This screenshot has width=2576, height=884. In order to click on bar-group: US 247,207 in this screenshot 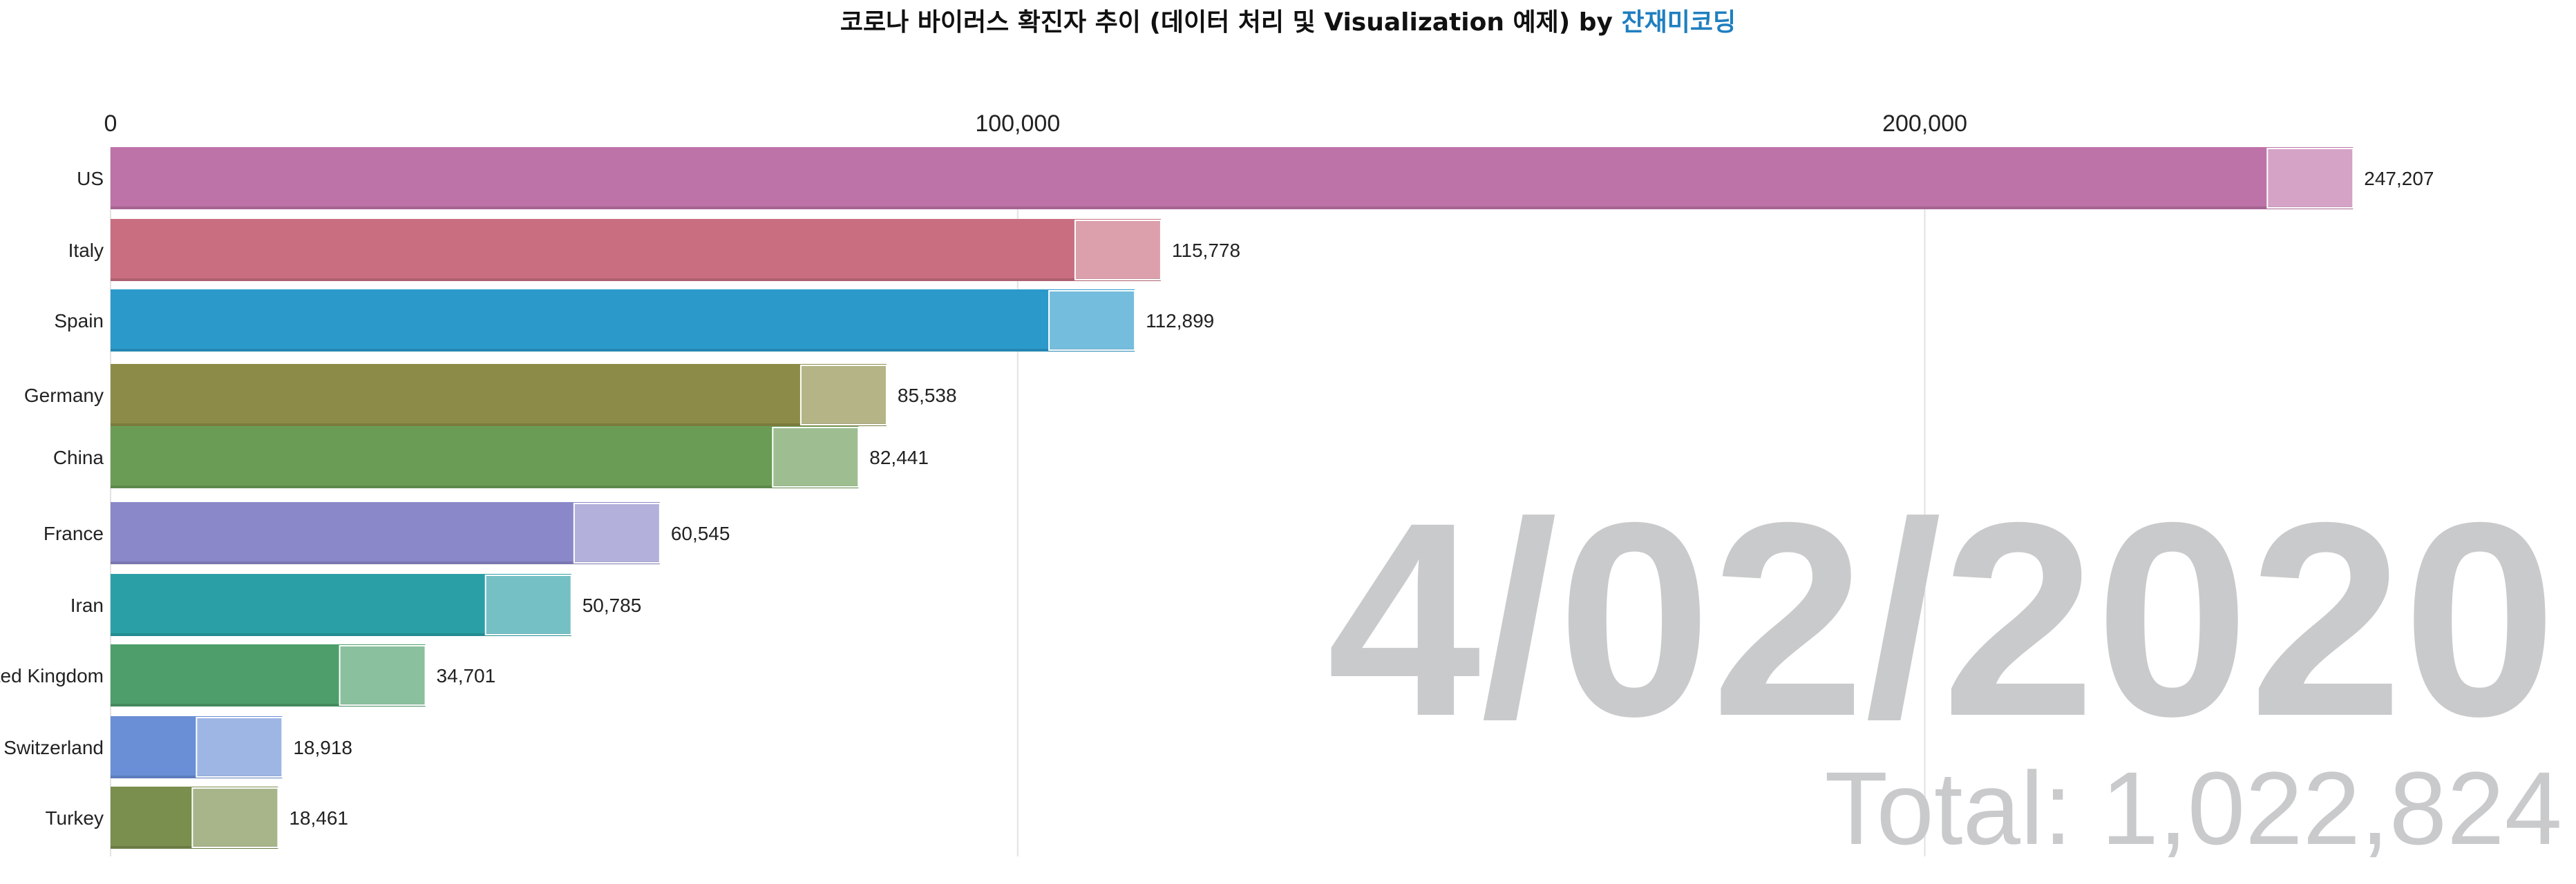, I will do `click(1255, 178)`.